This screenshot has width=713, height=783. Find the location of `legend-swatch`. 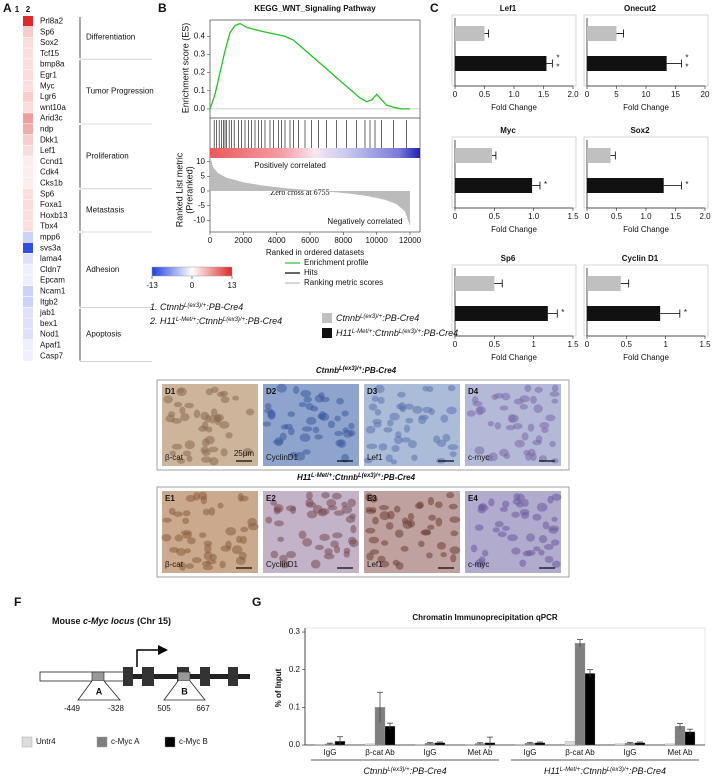

legend-swatch is located at coordinates (327, 333).